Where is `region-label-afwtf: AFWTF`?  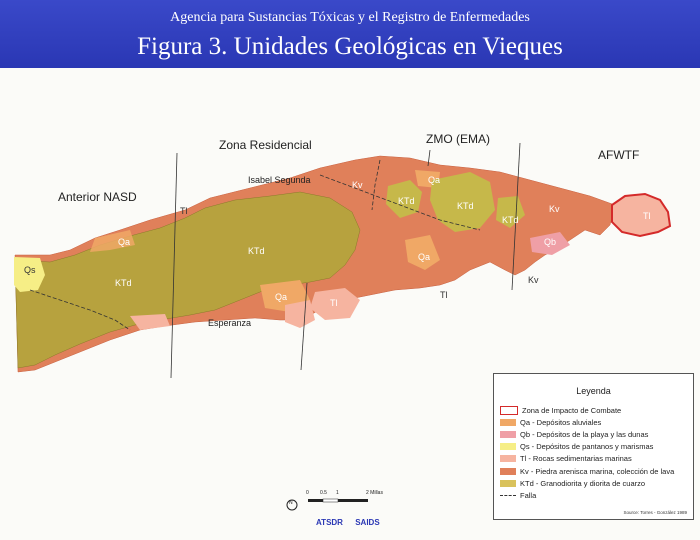 region-label-afwtf: AFWTF is located at coordinates (619, 155).